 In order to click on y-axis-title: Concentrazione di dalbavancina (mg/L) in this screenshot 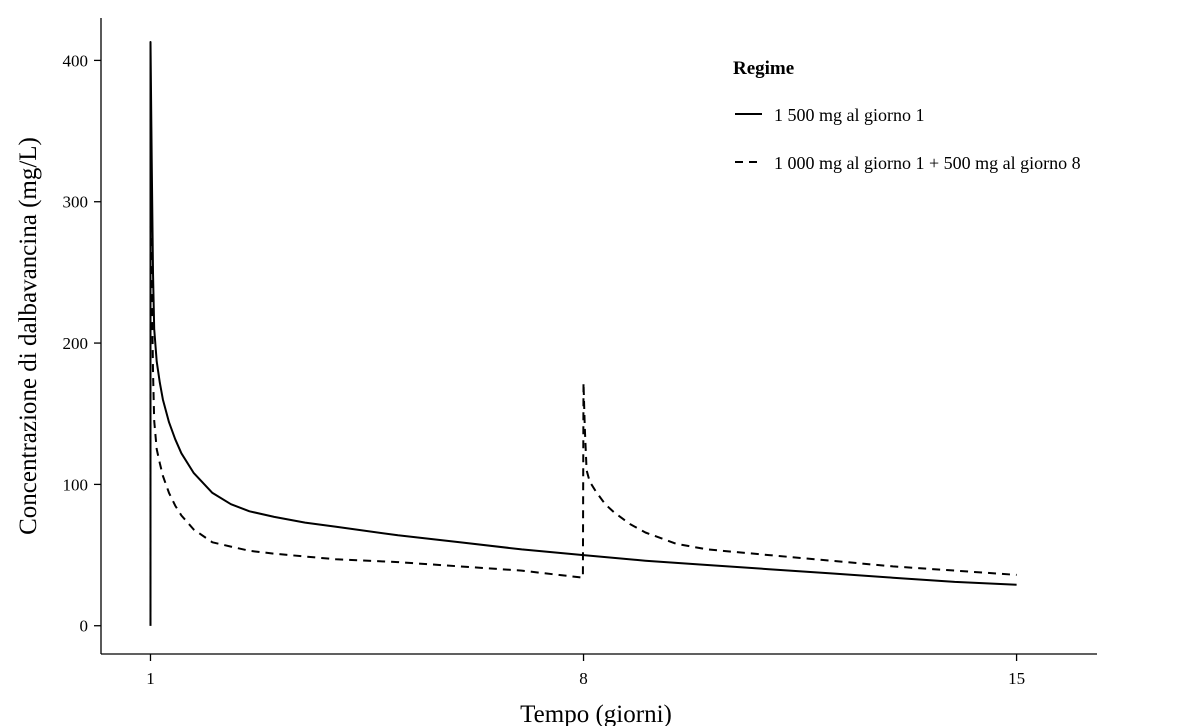, I will do `click(28, 336)`.